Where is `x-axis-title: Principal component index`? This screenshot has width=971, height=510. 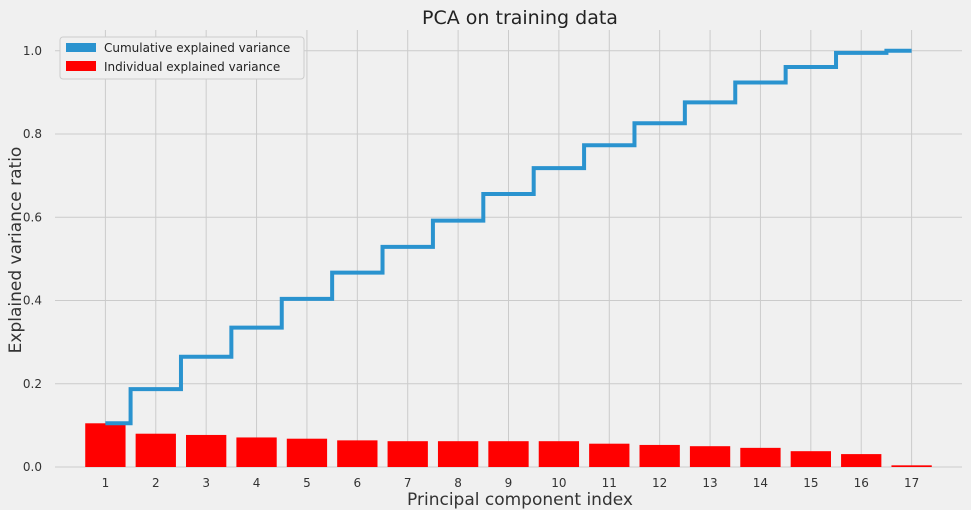
x-axis-title: Principal component index is located at coordinates (520, 500).